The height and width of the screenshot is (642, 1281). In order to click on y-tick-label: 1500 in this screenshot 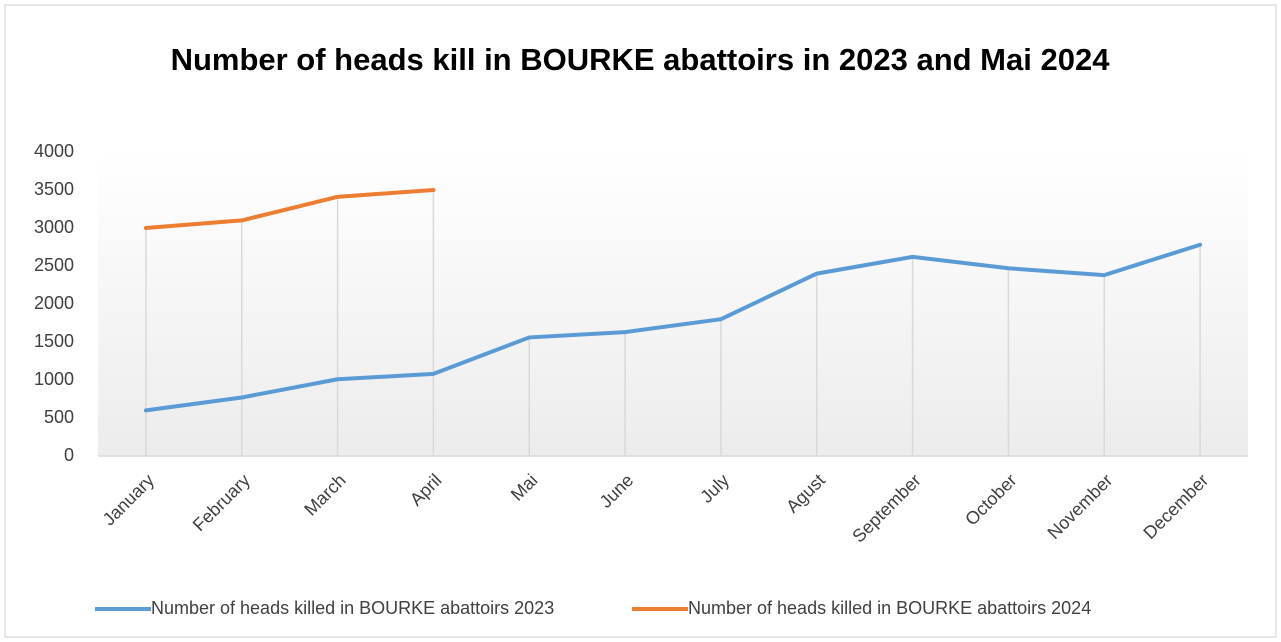, I will do `click(54, 341)`.